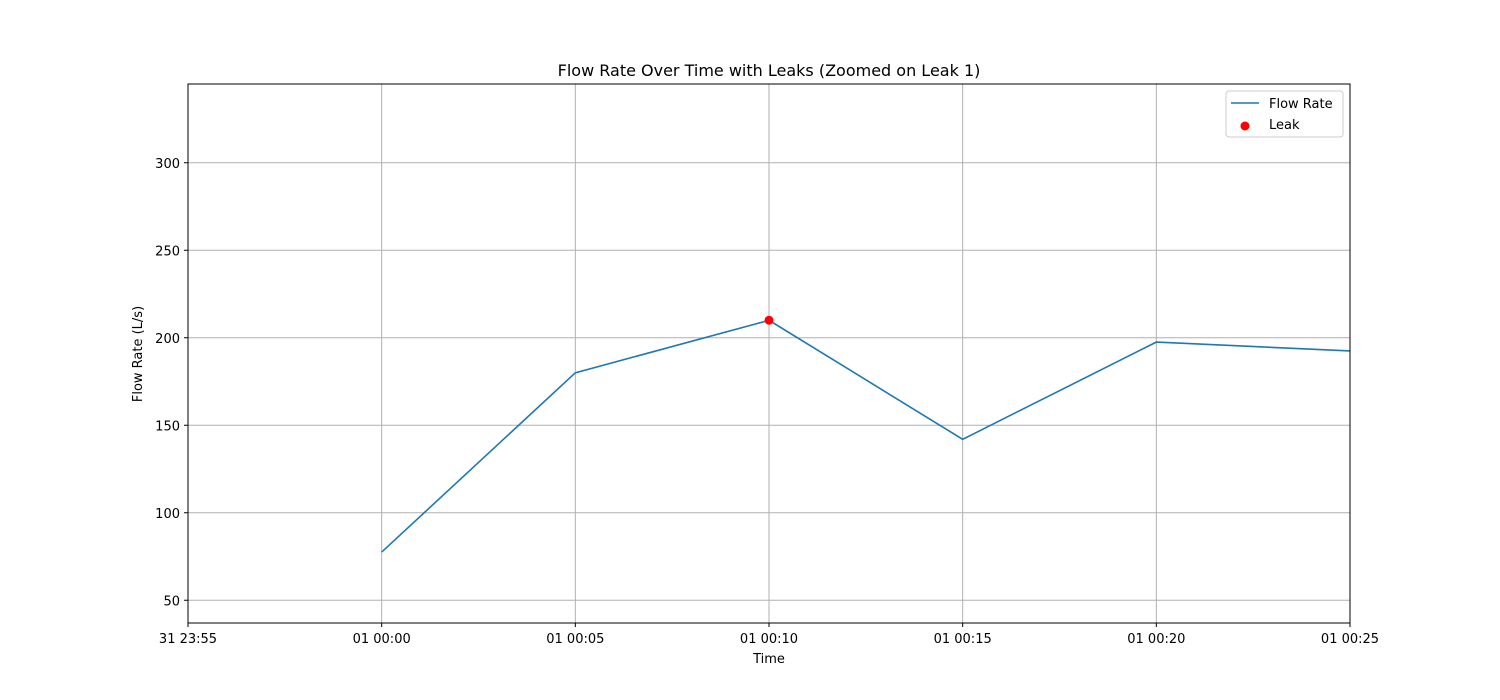  Describe the element at coordinates (769, 320) in the screenshot. I see `leak-point` at that location.